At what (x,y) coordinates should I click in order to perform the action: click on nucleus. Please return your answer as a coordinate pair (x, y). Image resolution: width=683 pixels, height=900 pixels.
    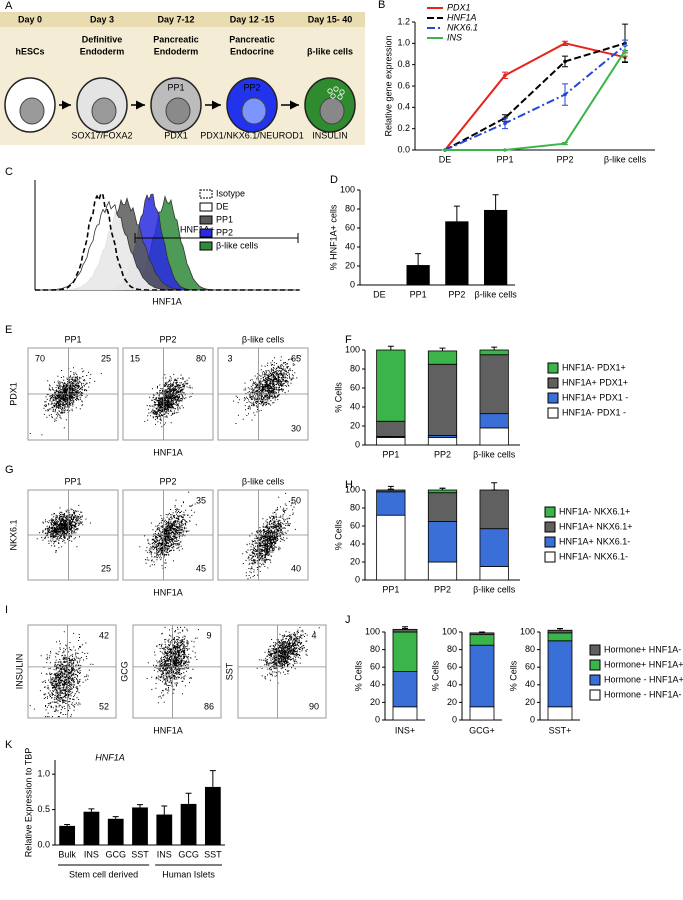
    Looking at the image, I should click on (332, 111).